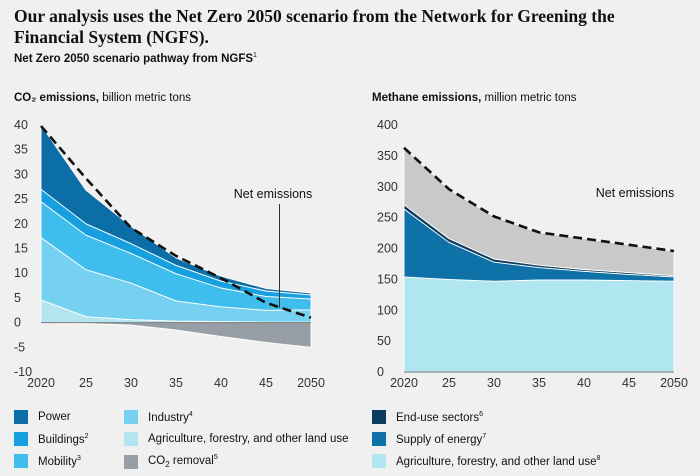 This screenshot has height=476, width=700. What do you see at coordinates (387, 310) in the screenshot?
I see `[object Object]-ytick: 100` at bounding box center [387, 310].